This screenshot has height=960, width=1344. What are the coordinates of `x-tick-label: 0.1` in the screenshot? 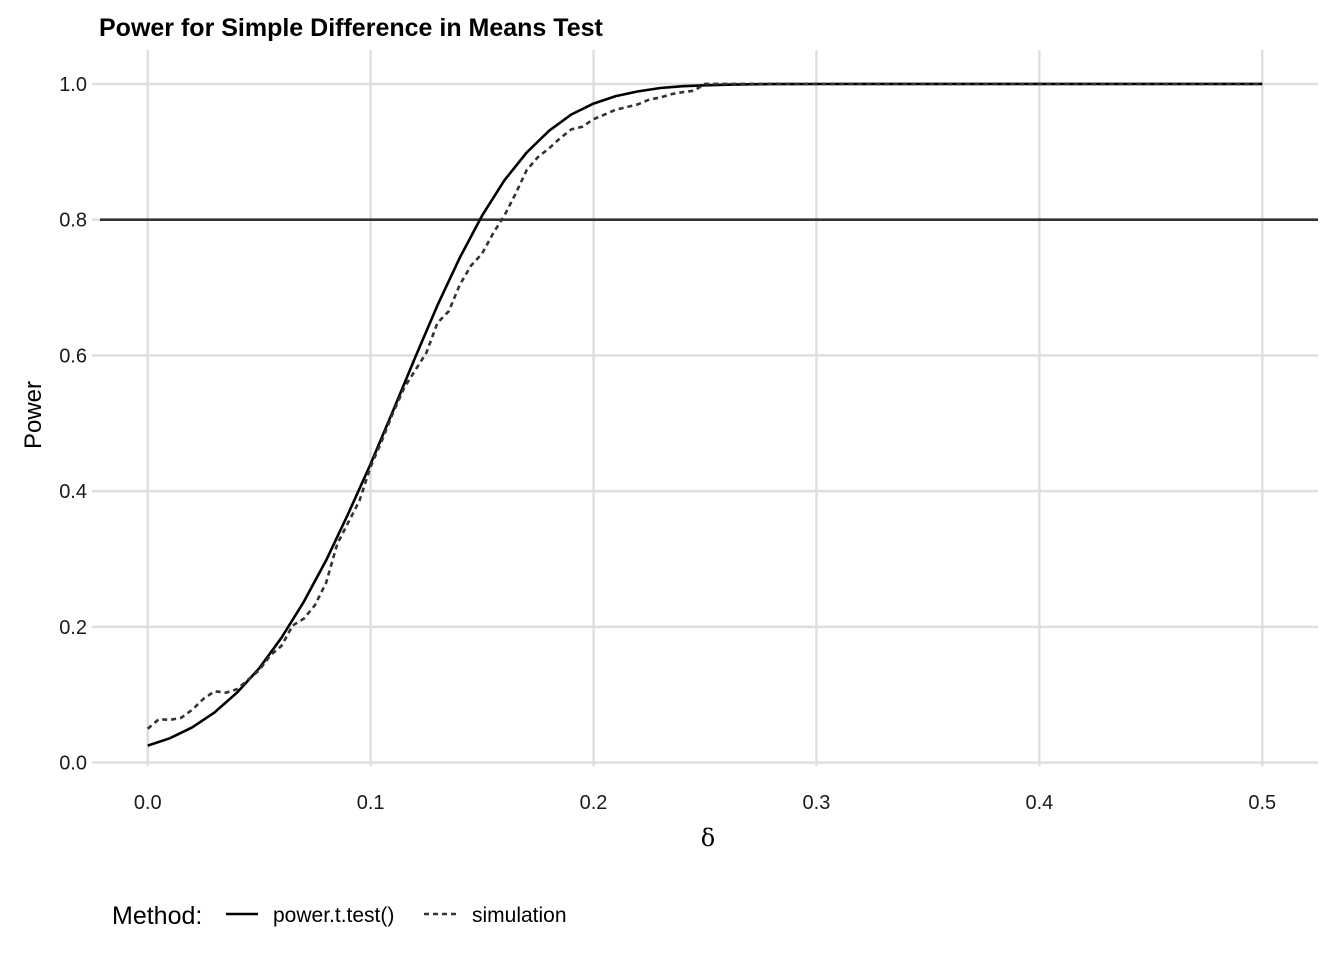 It's located at (371, 803).